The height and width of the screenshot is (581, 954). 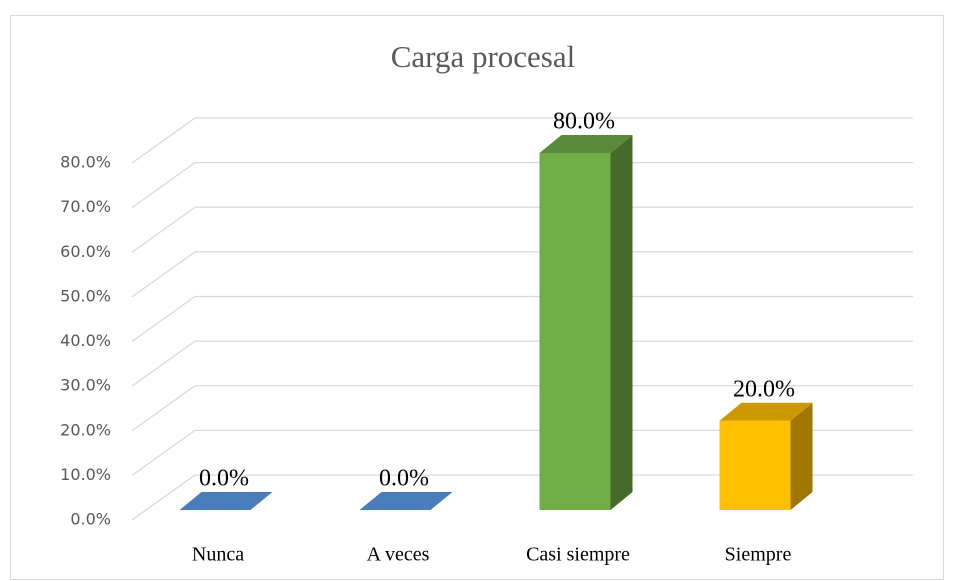 I want to click on y-tick-label: 10.0%, so click(x=85, y=474).